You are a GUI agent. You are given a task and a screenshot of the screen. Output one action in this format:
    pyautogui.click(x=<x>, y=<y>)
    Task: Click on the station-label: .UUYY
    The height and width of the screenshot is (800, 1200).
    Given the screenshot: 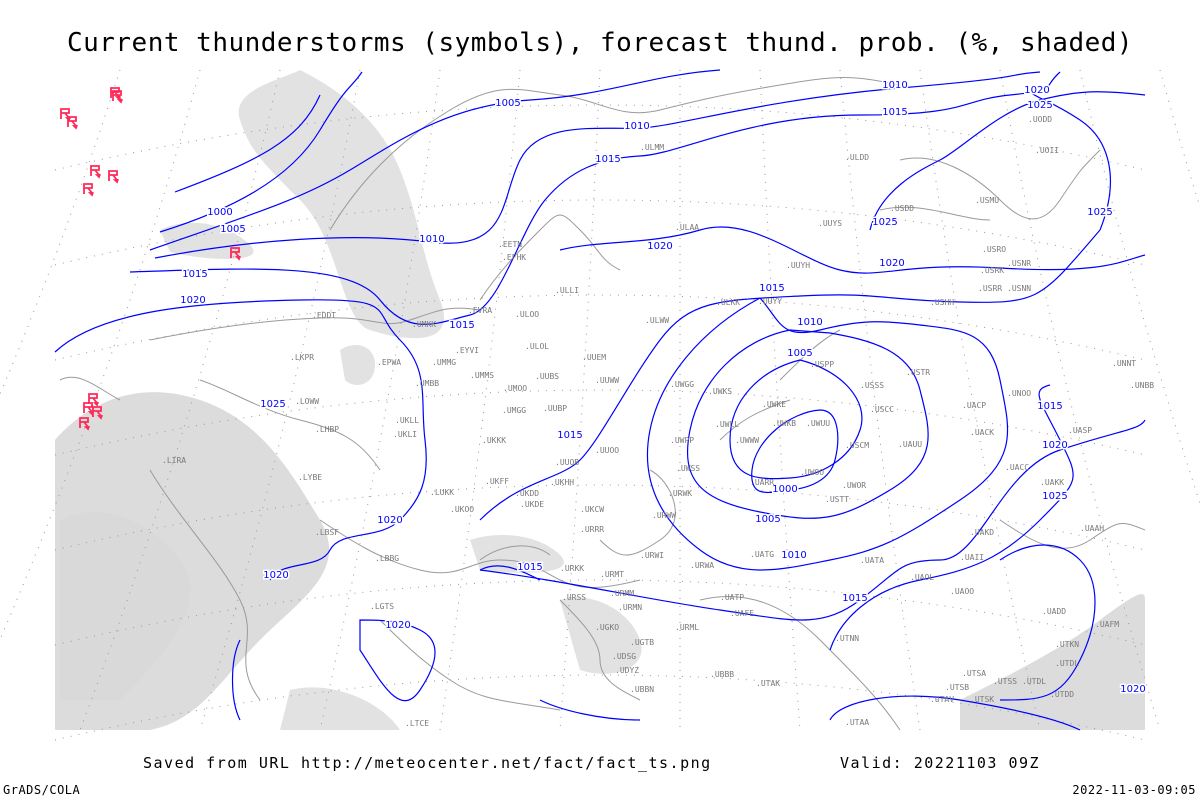 What is the action you would take?
    pyautogui.click(x=770, y=301)
    